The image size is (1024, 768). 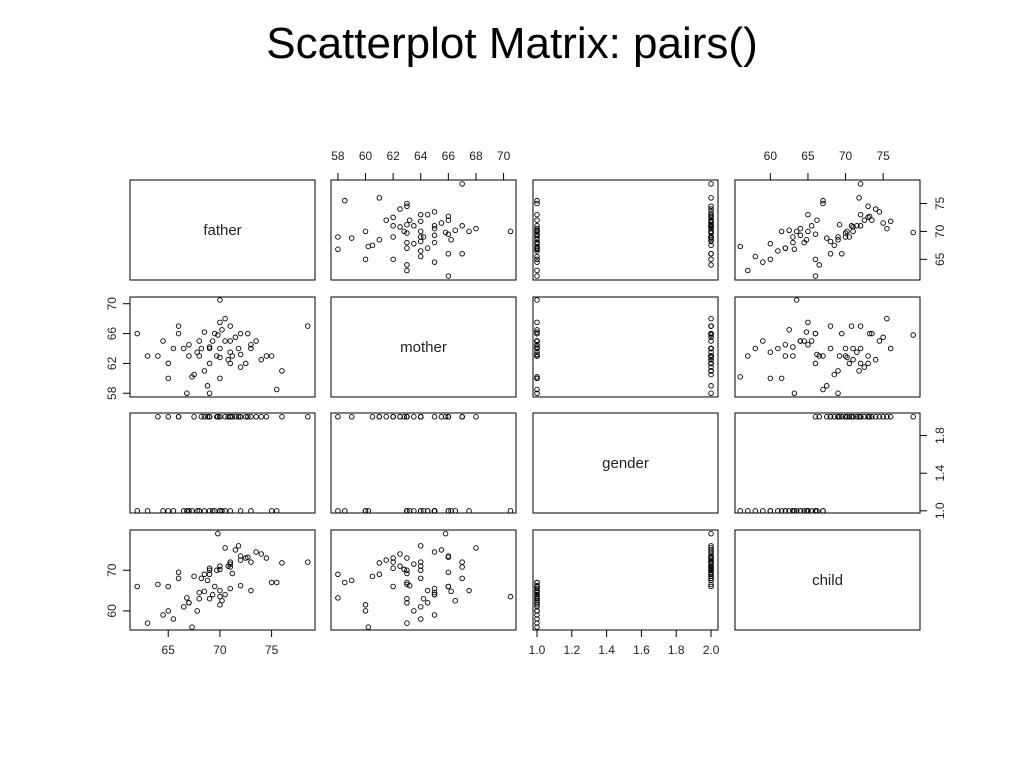 What do you see at coordinates (112, 363) in the screenshot?
I see `tick-label: 62` at bounding box center [112, 363].